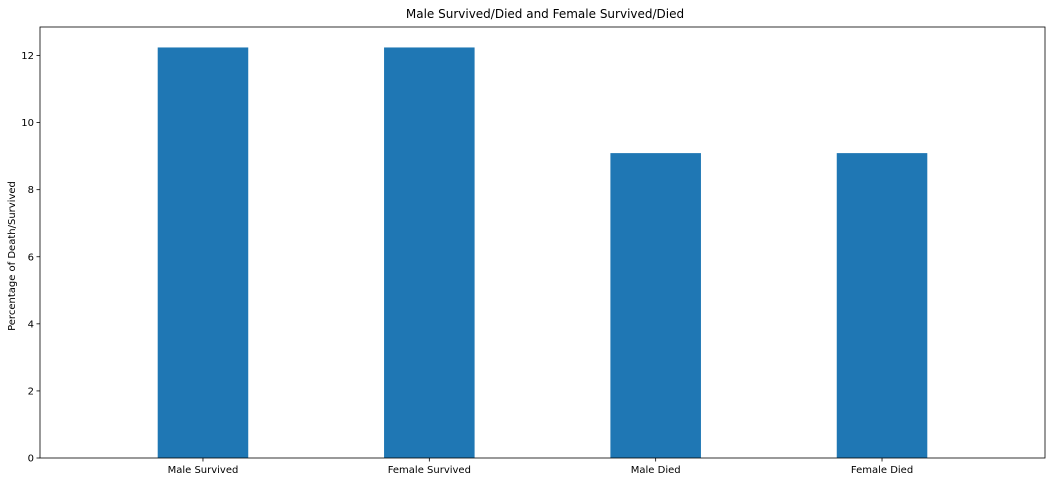  What do you see at coordinates (31, 324) in the screenshot?
I see `y-tick-label: 4` at bounding box center [31, 324].